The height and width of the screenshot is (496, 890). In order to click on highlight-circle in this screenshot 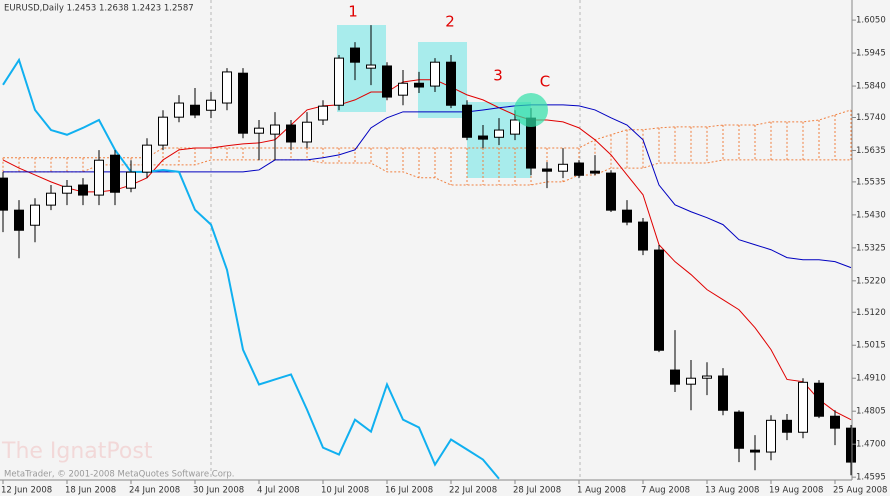, I will do `click(531, 110)`.